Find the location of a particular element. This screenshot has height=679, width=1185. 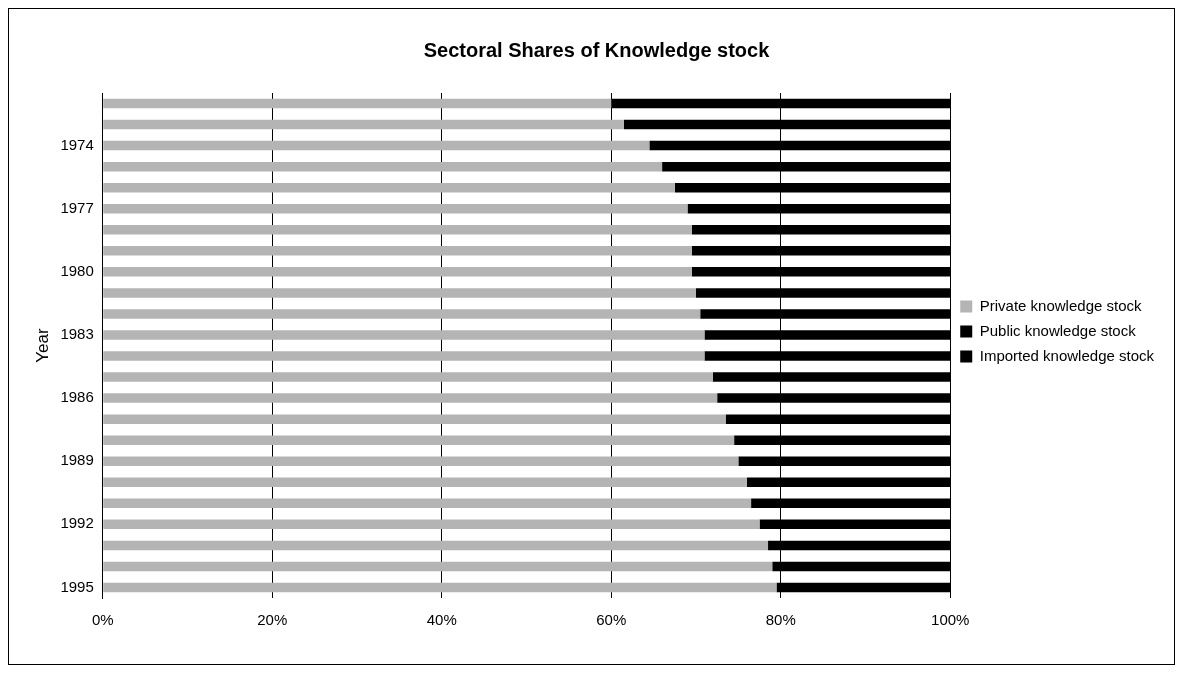

y-tick-label: 1992 is located at coordinates (77, 523).